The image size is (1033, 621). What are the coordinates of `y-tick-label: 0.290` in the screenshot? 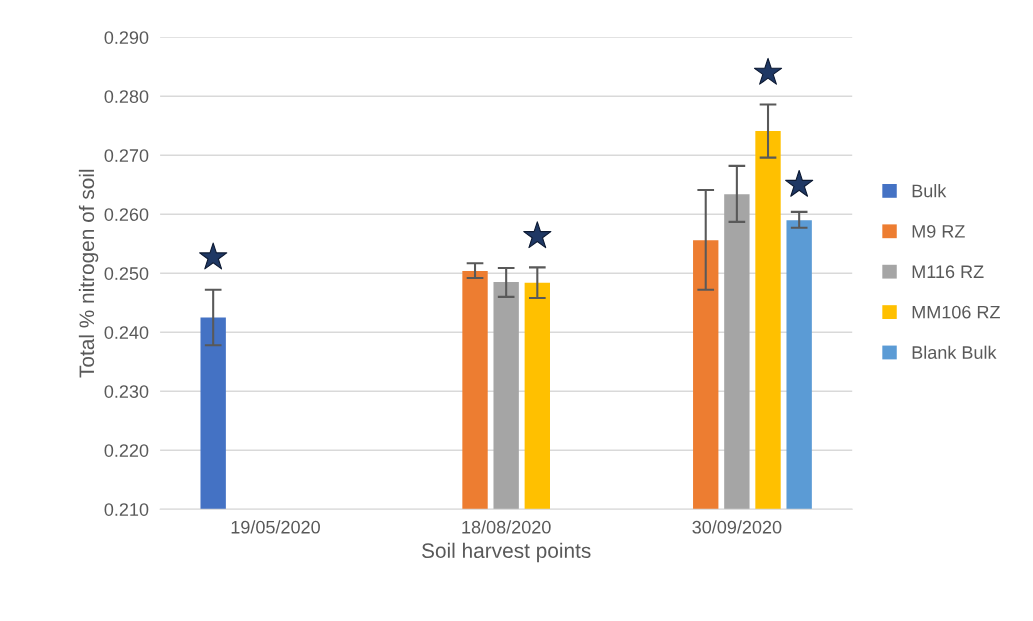 It's located at (126, 37).